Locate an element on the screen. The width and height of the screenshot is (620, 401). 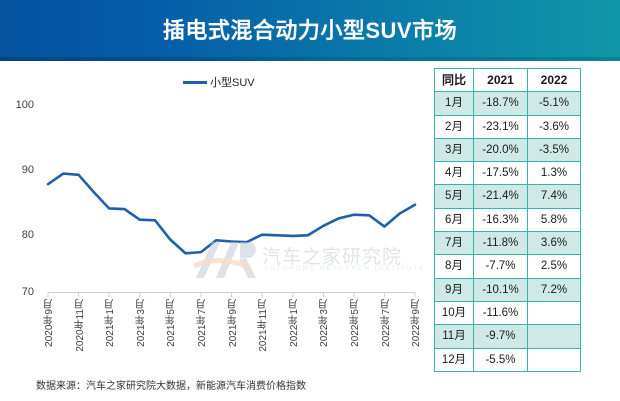
table-cell-2021: -5.5% is located at coordinates (500, 359).